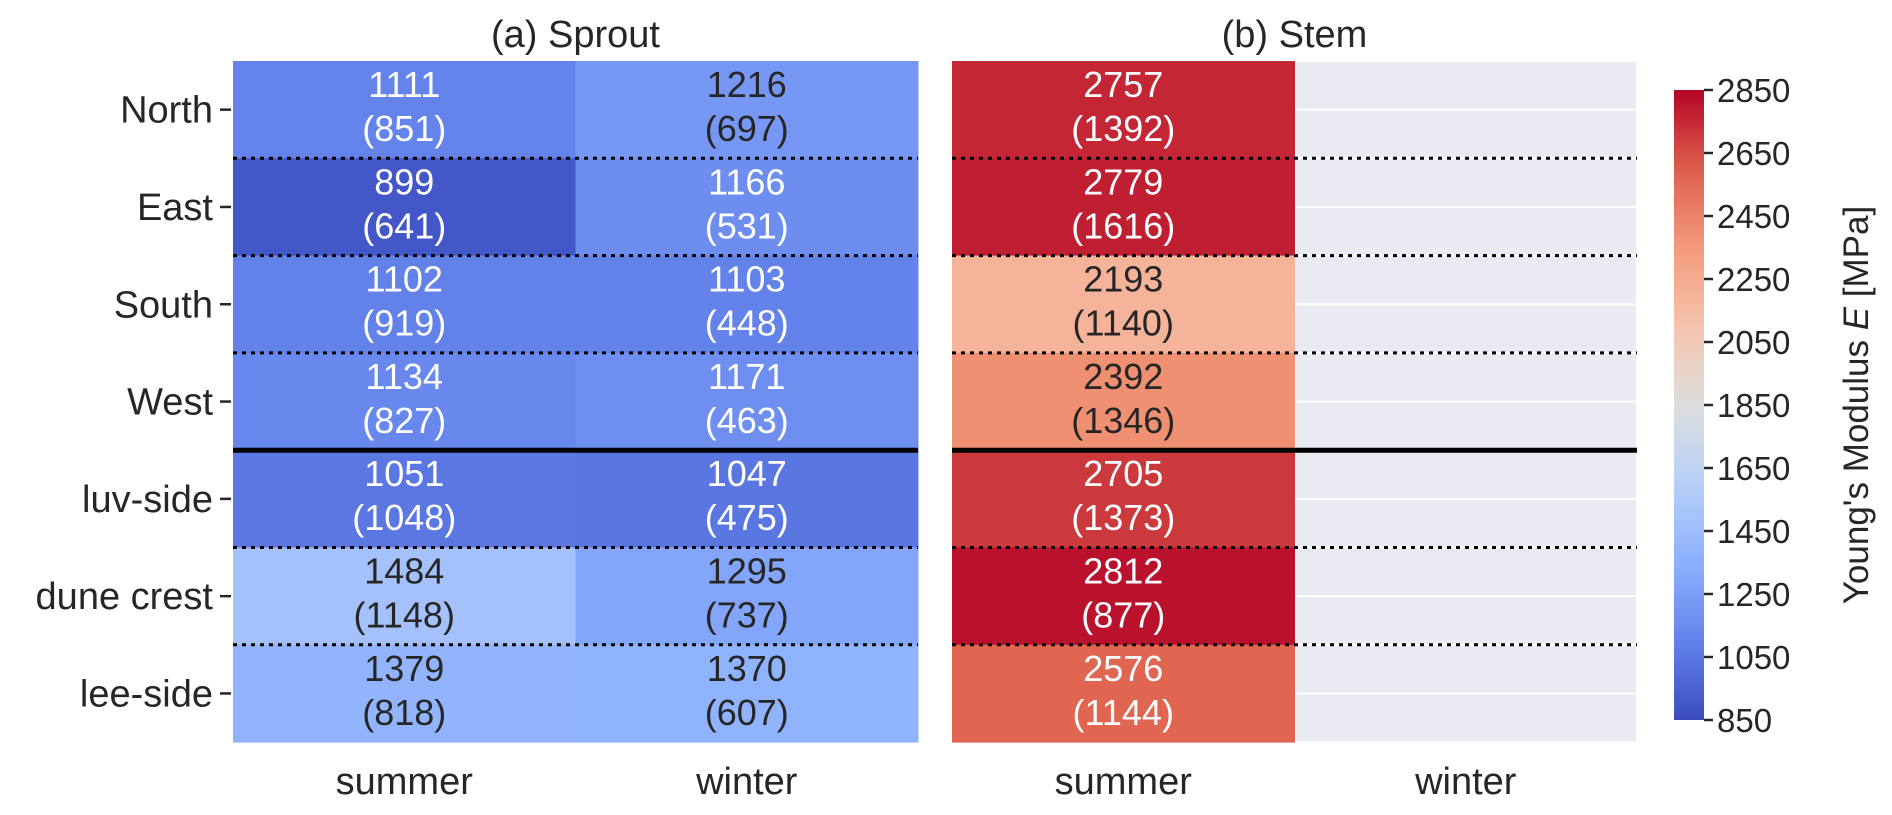  Describe the element at coordinates (1123, 181) in the screenshot. I see `cell-value-label: 2779` at that location.